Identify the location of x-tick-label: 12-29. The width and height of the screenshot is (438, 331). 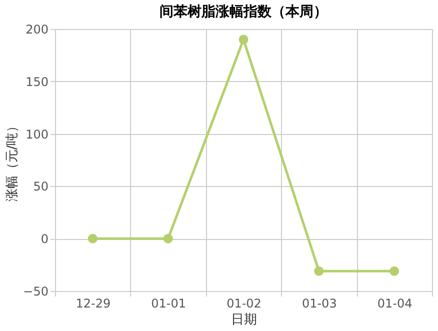
(93, 303).